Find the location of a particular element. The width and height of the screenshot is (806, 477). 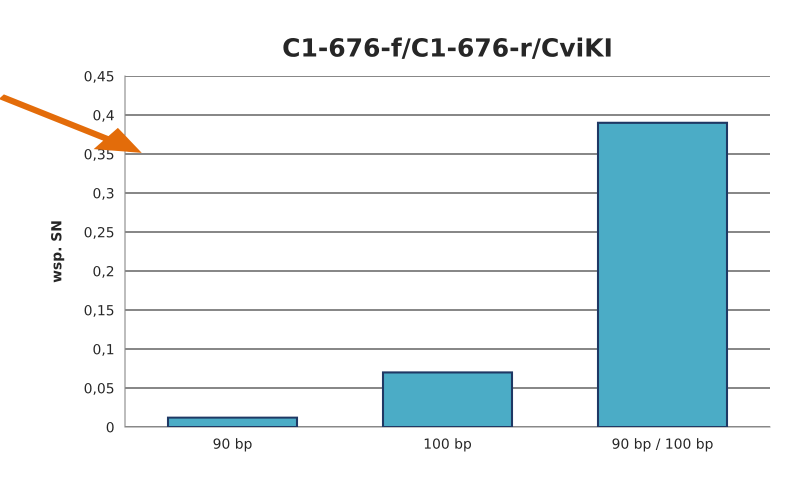

y-tick-label: 0,05 is located at coordinates (99, 388).